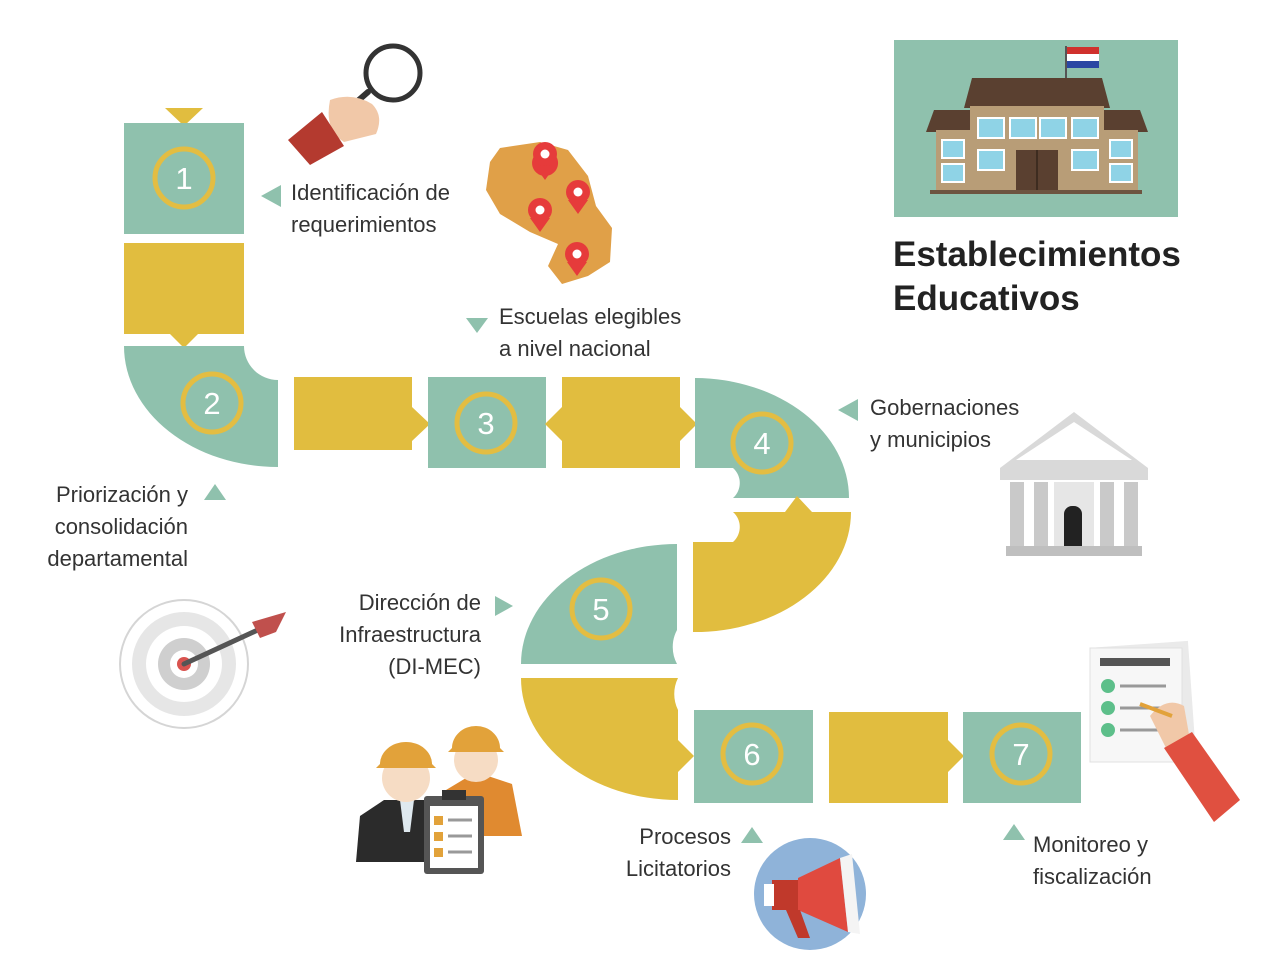  I want to click on step-3-marker: 3, so click(486, 423).